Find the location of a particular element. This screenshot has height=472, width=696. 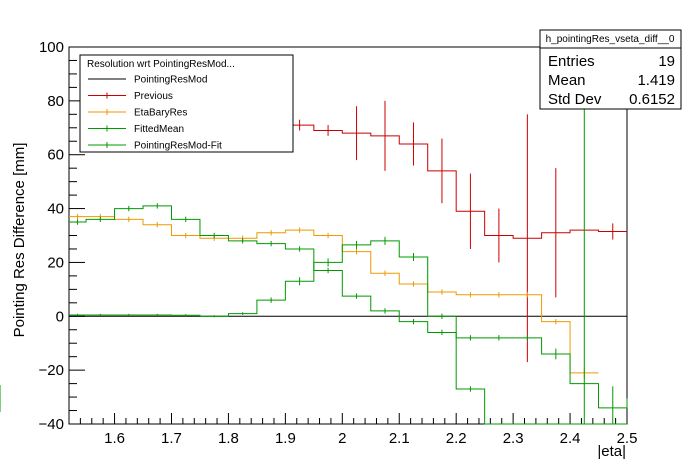

y-tick-labels: −40 −20 0 20 40 60 80 100 is located at coordinates (51, 236).